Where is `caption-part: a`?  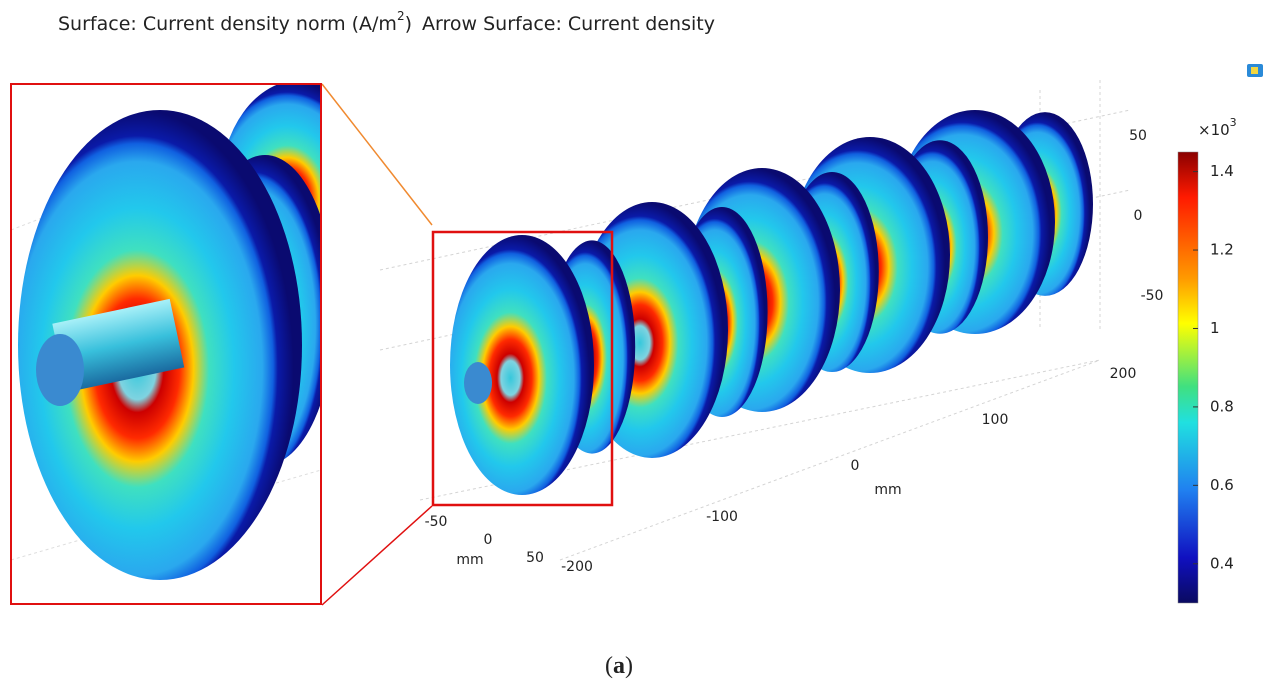
caption-part: a is located at coordinates (619, 666).